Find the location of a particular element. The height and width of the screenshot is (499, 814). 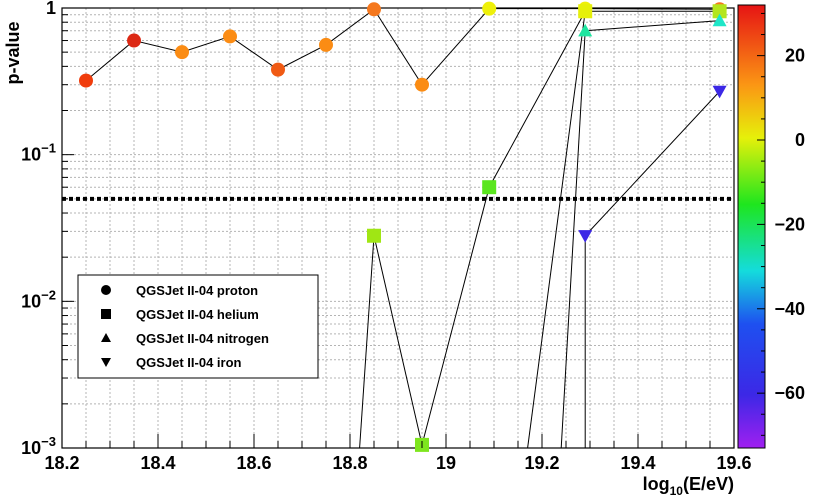

y-tick-labels: 10−310−210−11 is located at coordinates (38, 229).